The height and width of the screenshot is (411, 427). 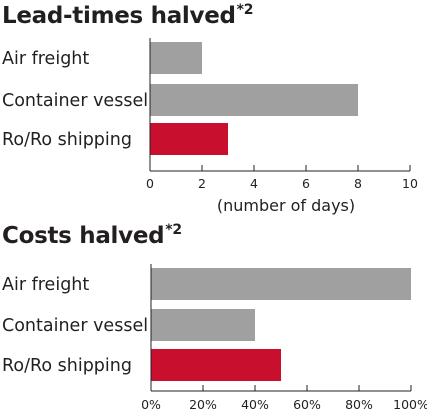 What do you see at coordinates (203, 404) in the screenshot?
I see `x-tick-label: 20%` at bounding box center [203, 404].